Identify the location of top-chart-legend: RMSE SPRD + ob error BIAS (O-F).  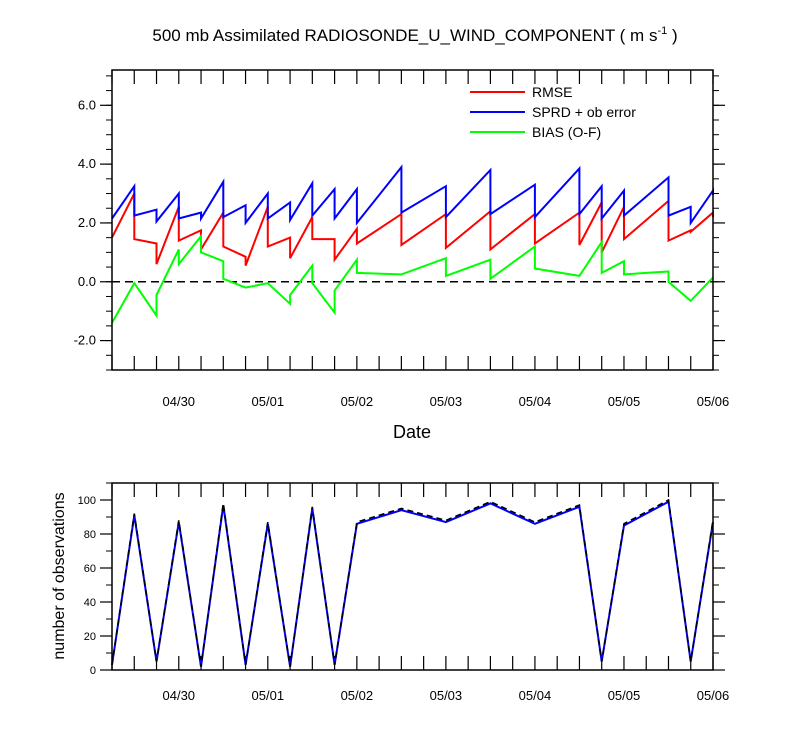
(553, 112).